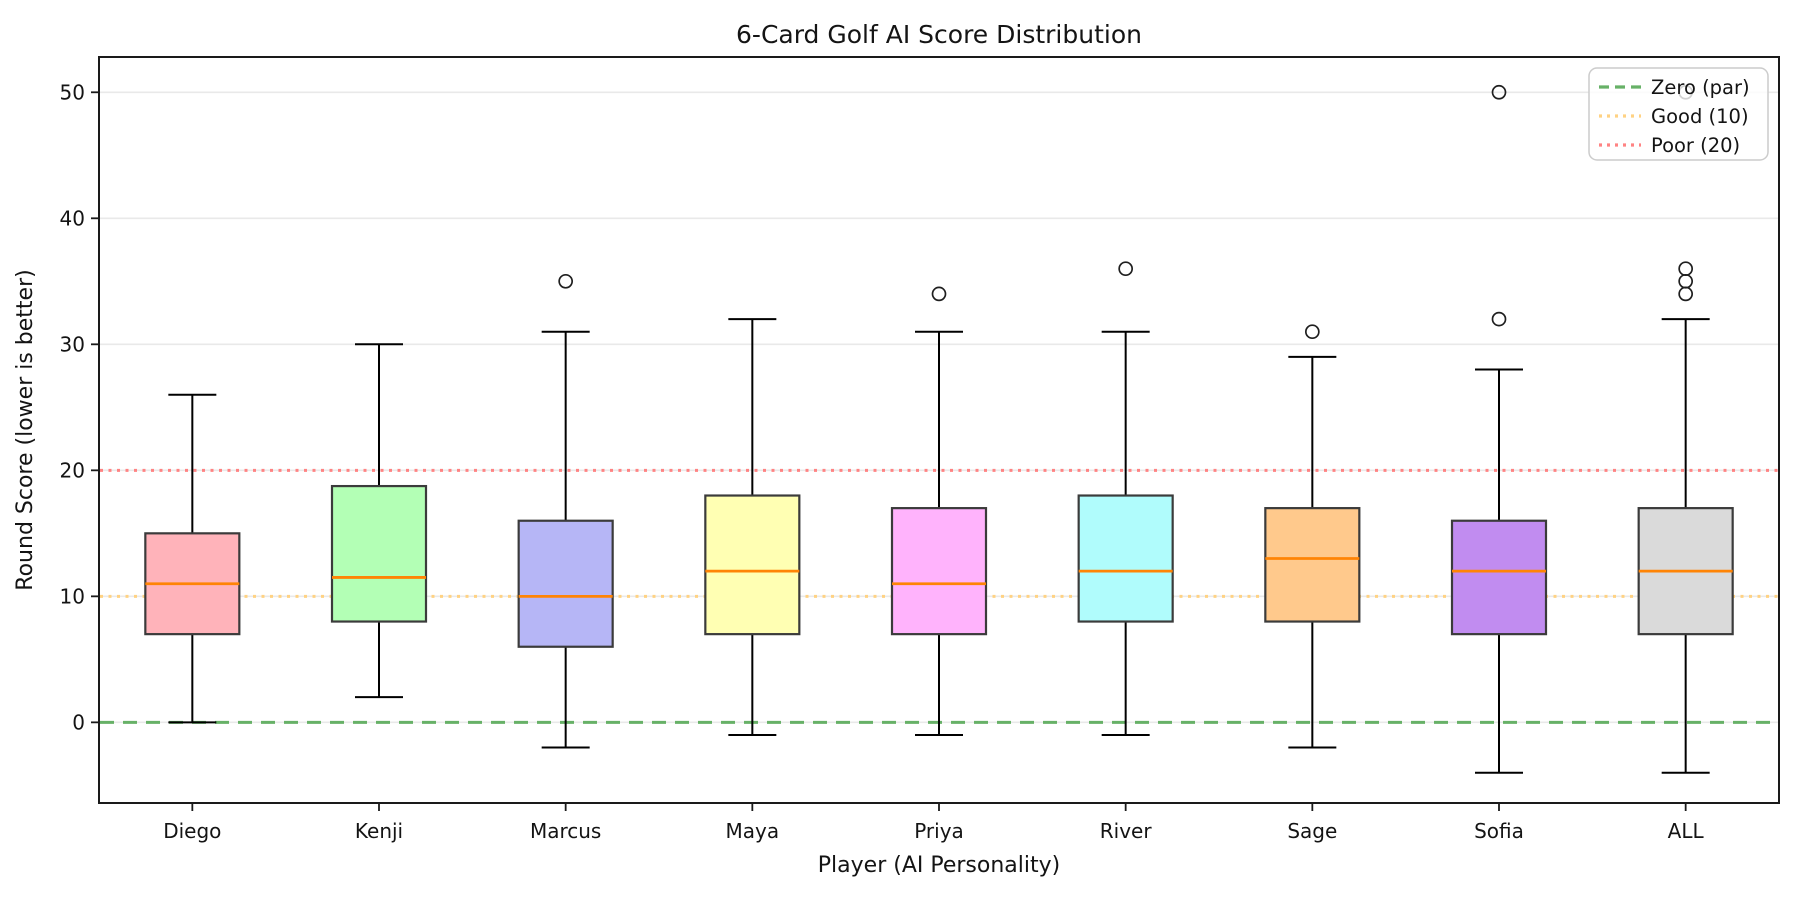 Image resolution: width=1800 pixels, height=900 pixels. Describe the element at coordinates (1685, 429) in the screenshot. I see `box-all` at that location.